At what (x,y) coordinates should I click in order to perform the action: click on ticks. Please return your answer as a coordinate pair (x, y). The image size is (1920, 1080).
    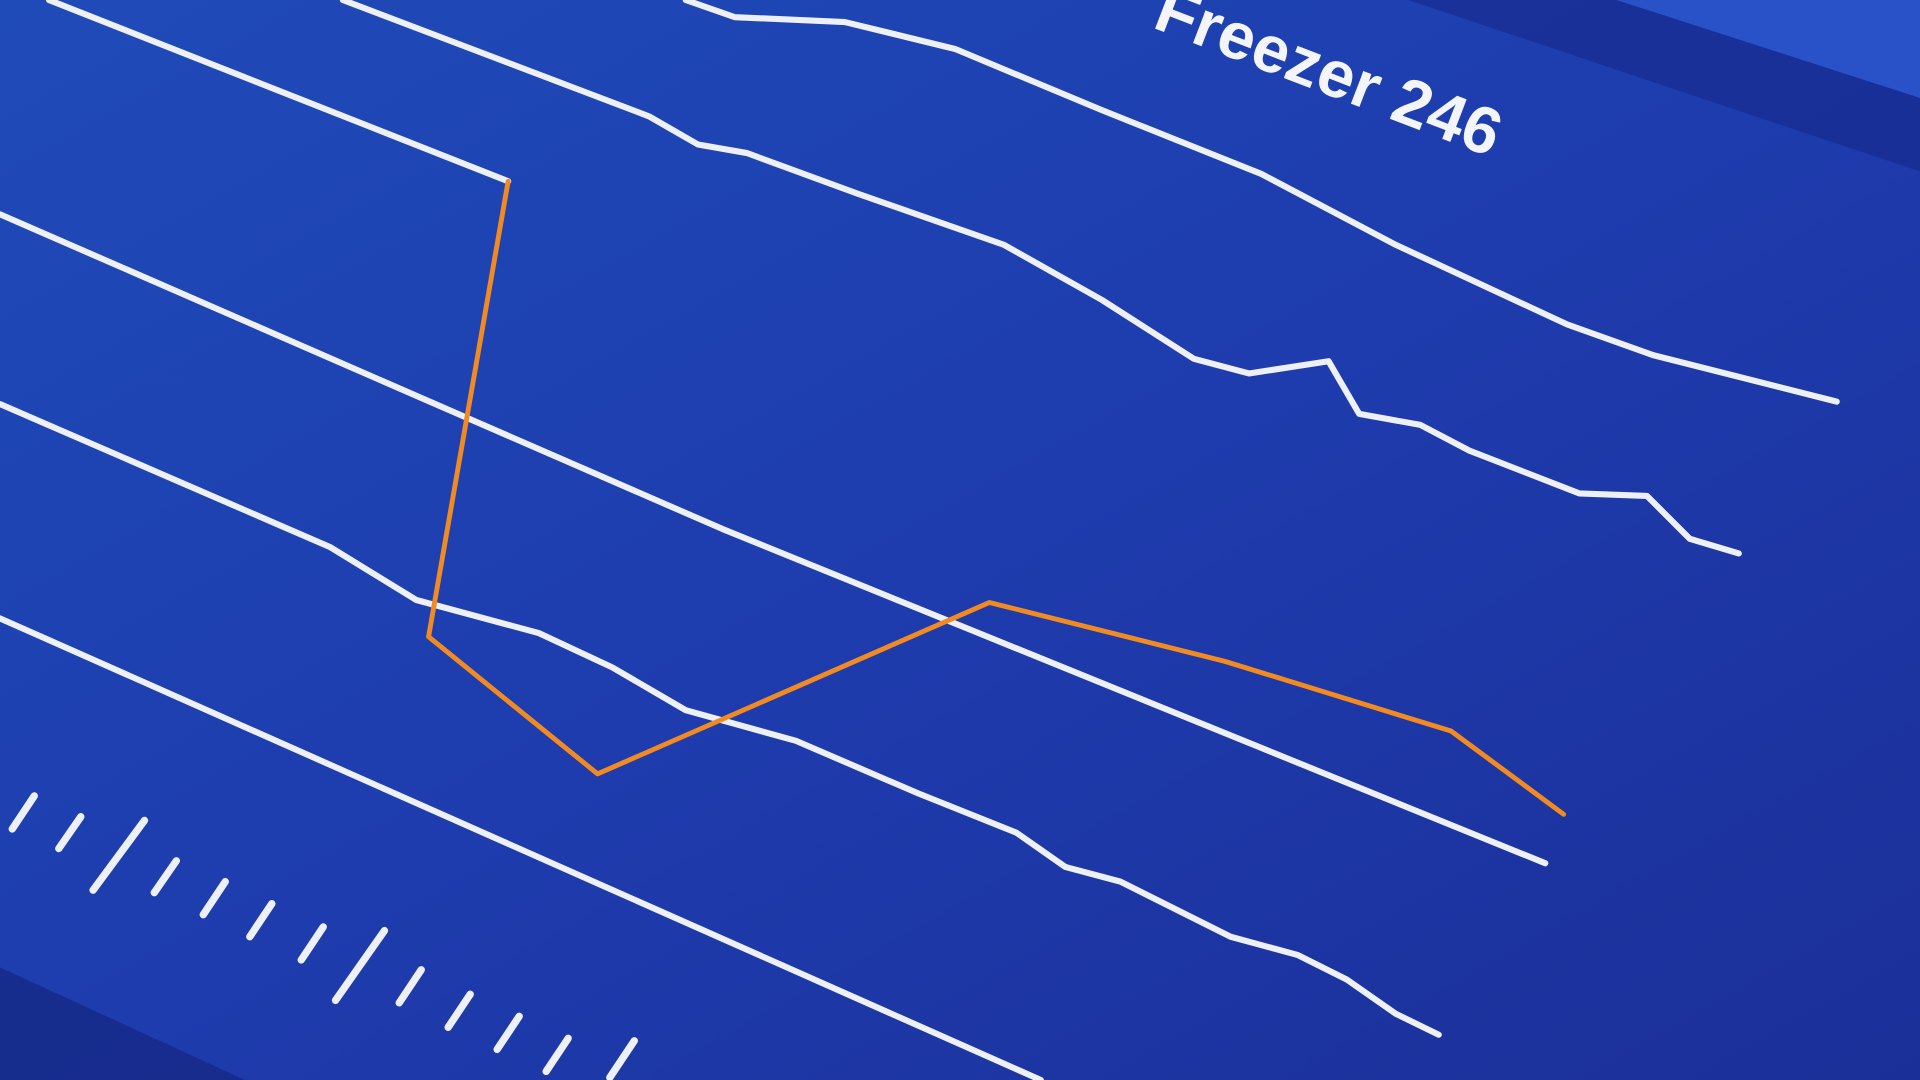
    Looking at the image, I should click on (323, 936).